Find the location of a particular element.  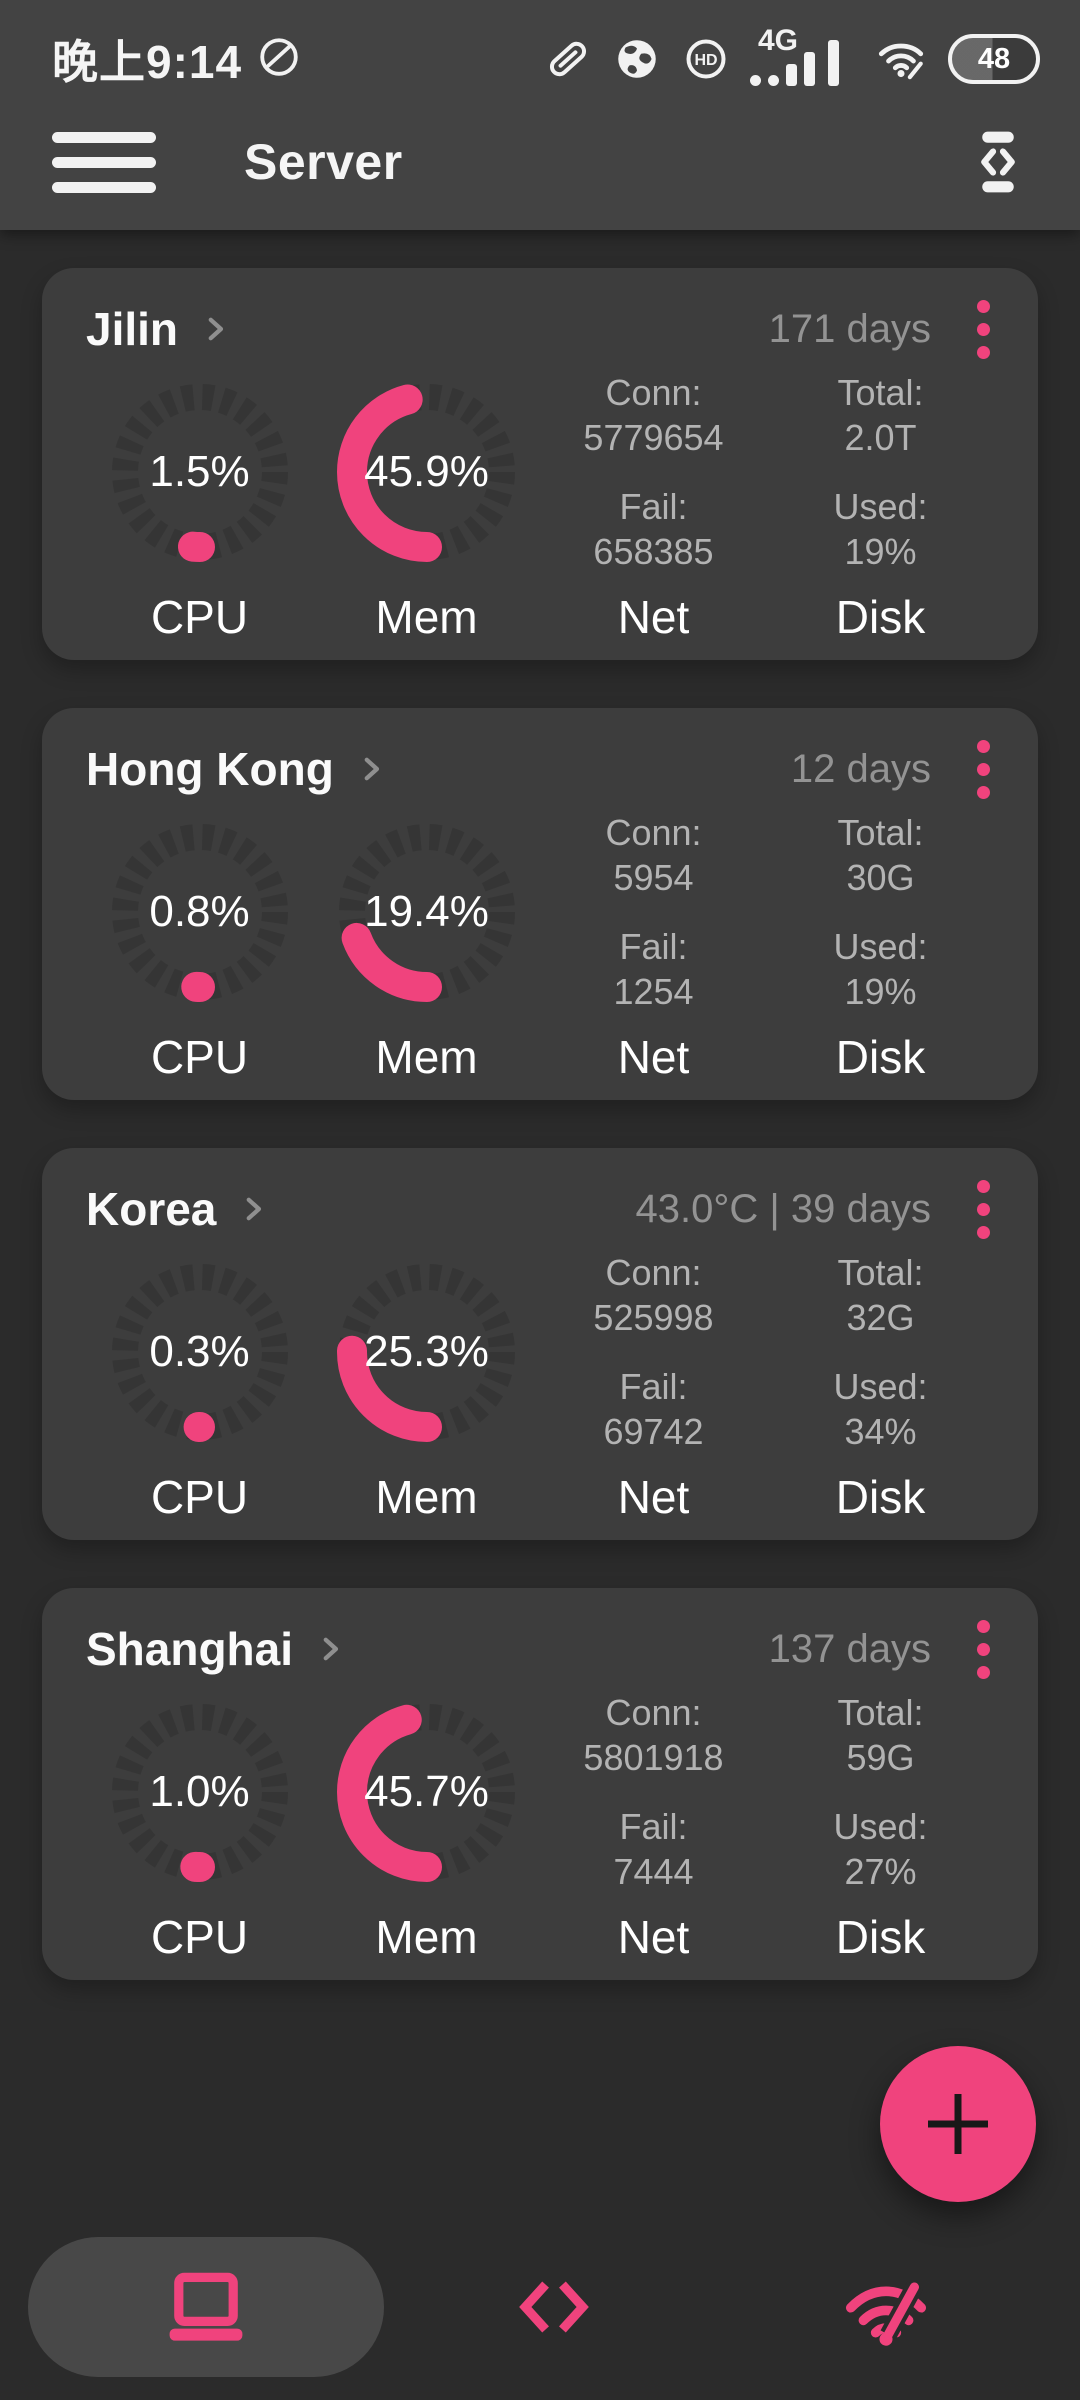

net-conn-value: 5779654 is located at coordinates (653, 437).